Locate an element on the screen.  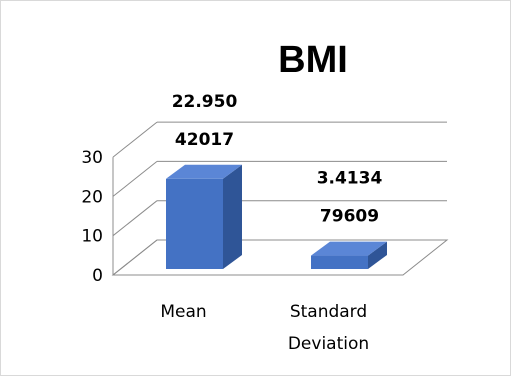
data-label-0-1: 42017 is located at coordinates (204, 140).